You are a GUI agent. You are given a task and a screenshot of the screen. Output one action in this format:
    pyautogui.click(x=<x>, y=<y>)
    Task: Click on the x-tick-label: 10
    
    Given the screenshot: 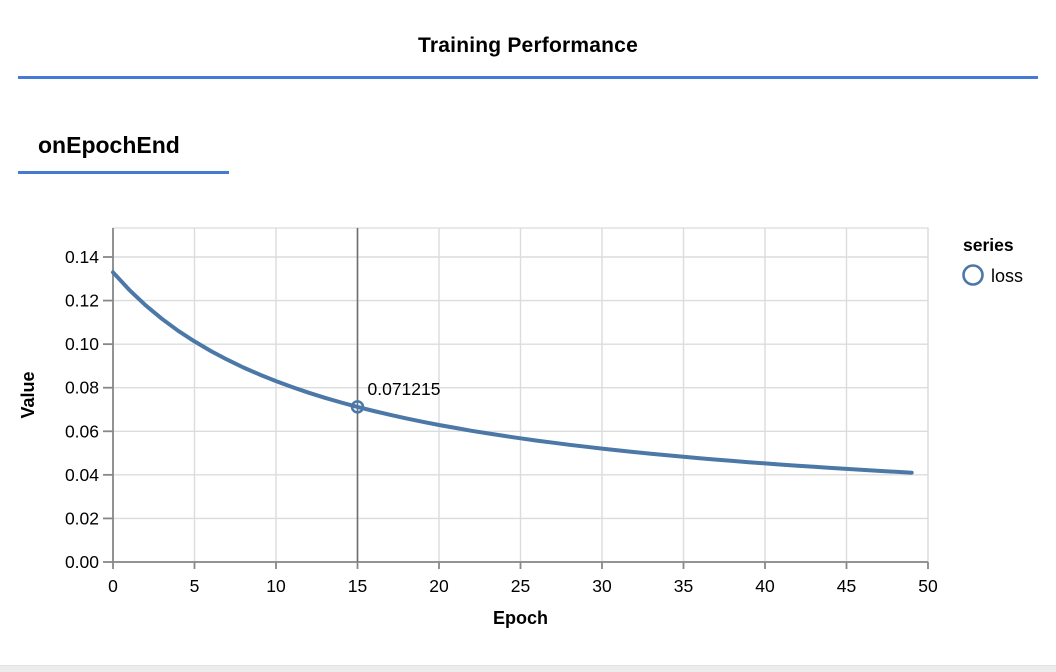 What is the action you would take?
    pyautogui.click(x=276, y=586)
    